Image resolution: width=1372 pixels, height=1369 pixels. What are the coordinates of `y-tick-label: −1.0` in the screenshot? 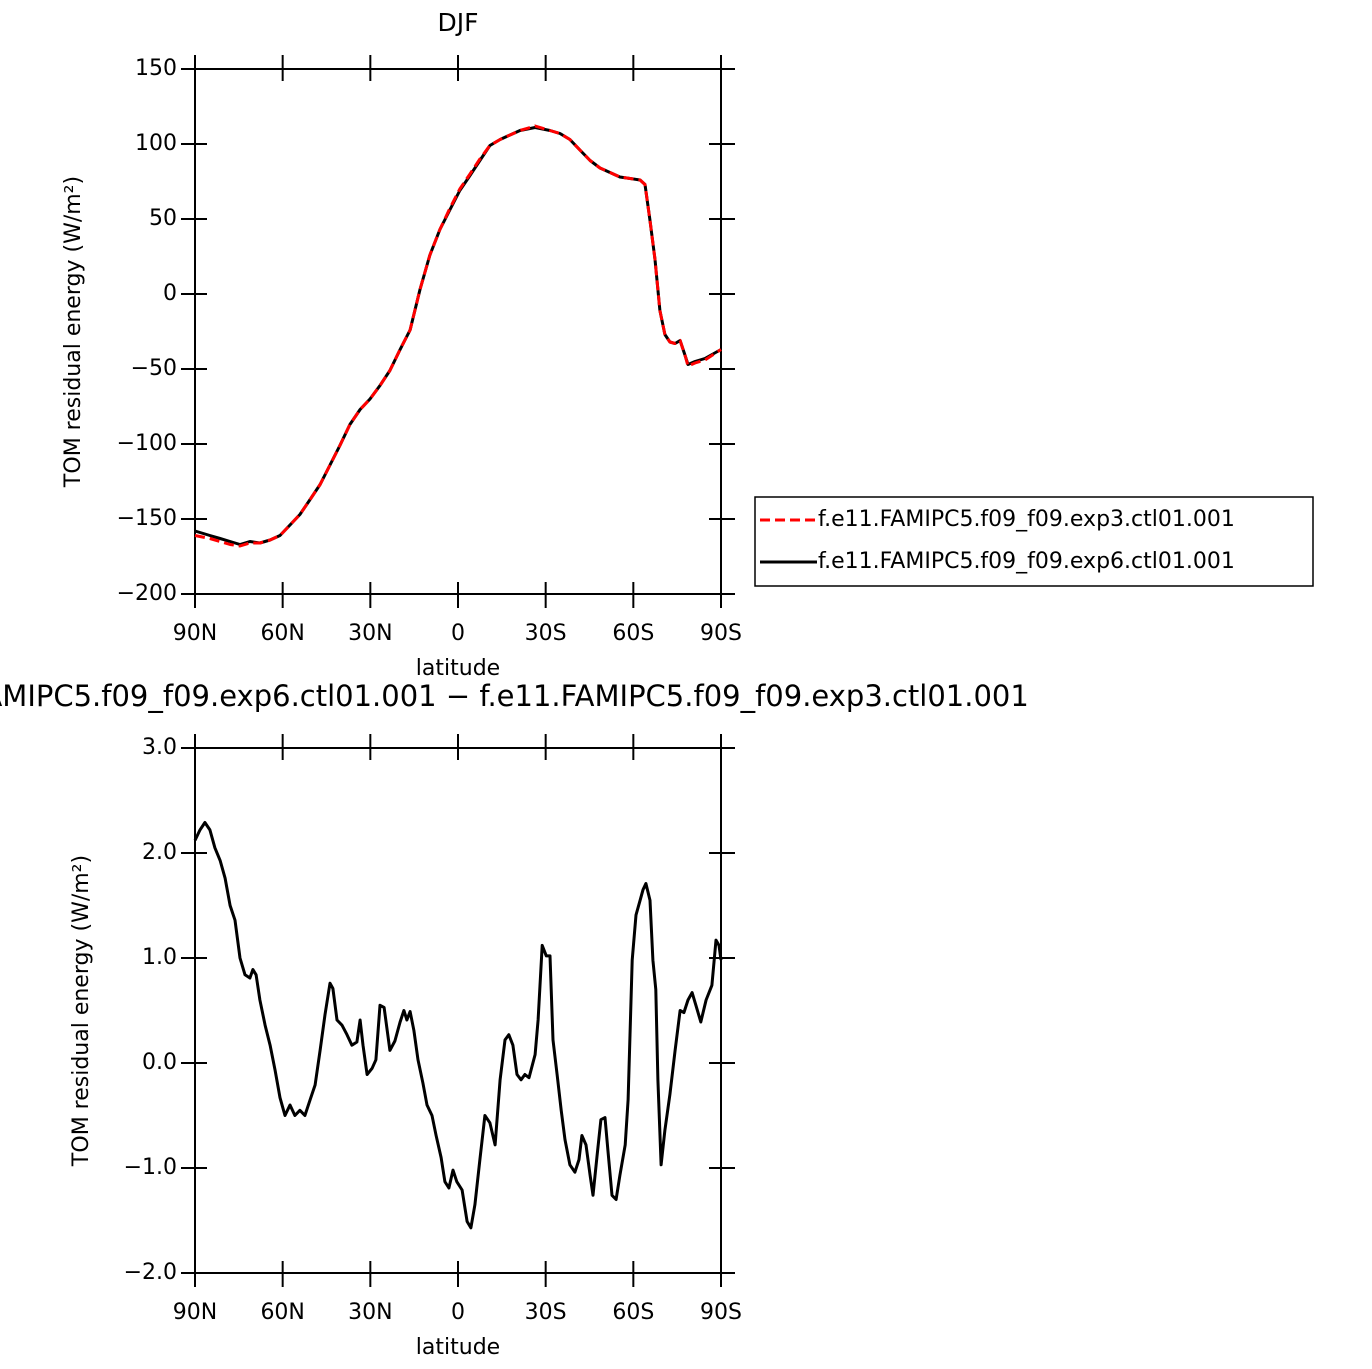 It's located at (150, 1167).